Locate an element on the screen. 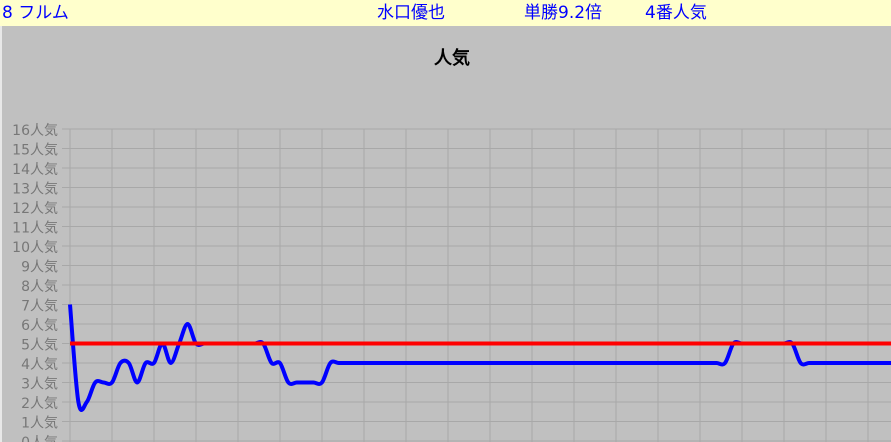 Image resolution: width=891 pixels, height=442 pixels. popularity-rank: 4番人気 is located at coordinates (676, 13).